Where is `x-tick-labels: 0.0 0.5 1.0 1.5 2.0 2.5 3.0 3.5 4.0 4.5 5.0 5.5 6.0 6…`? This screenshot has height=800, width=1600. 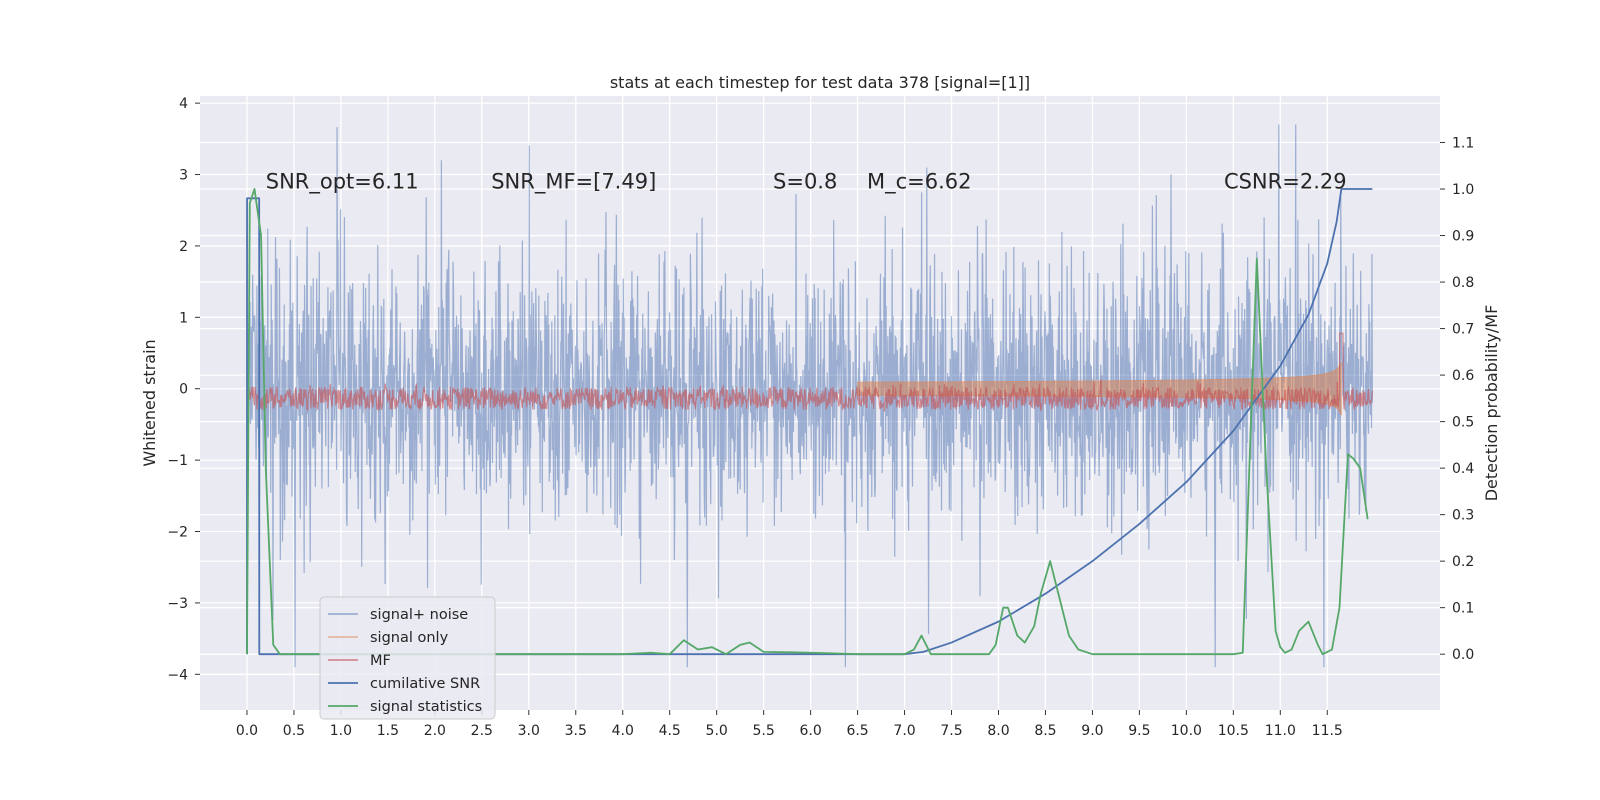 x-tick-labels: 0.0 0.5 1.0 1.5 2.0 2.5 3.0 3.5 4.0 4.5 5.0 5.5 6.0 6… is located at coordinates (789, 724).